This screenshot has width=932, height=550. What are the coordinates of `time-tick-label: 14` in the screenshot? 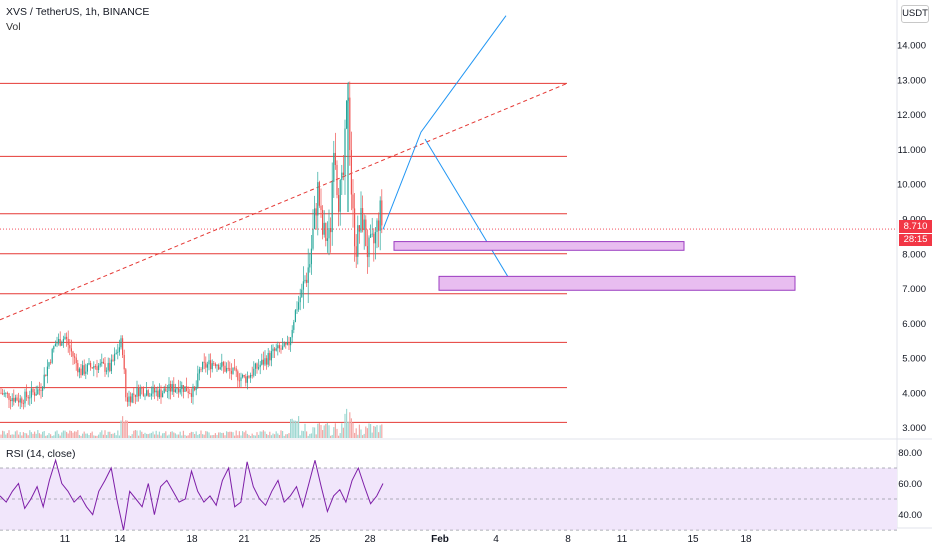 It's located at (120, 539).